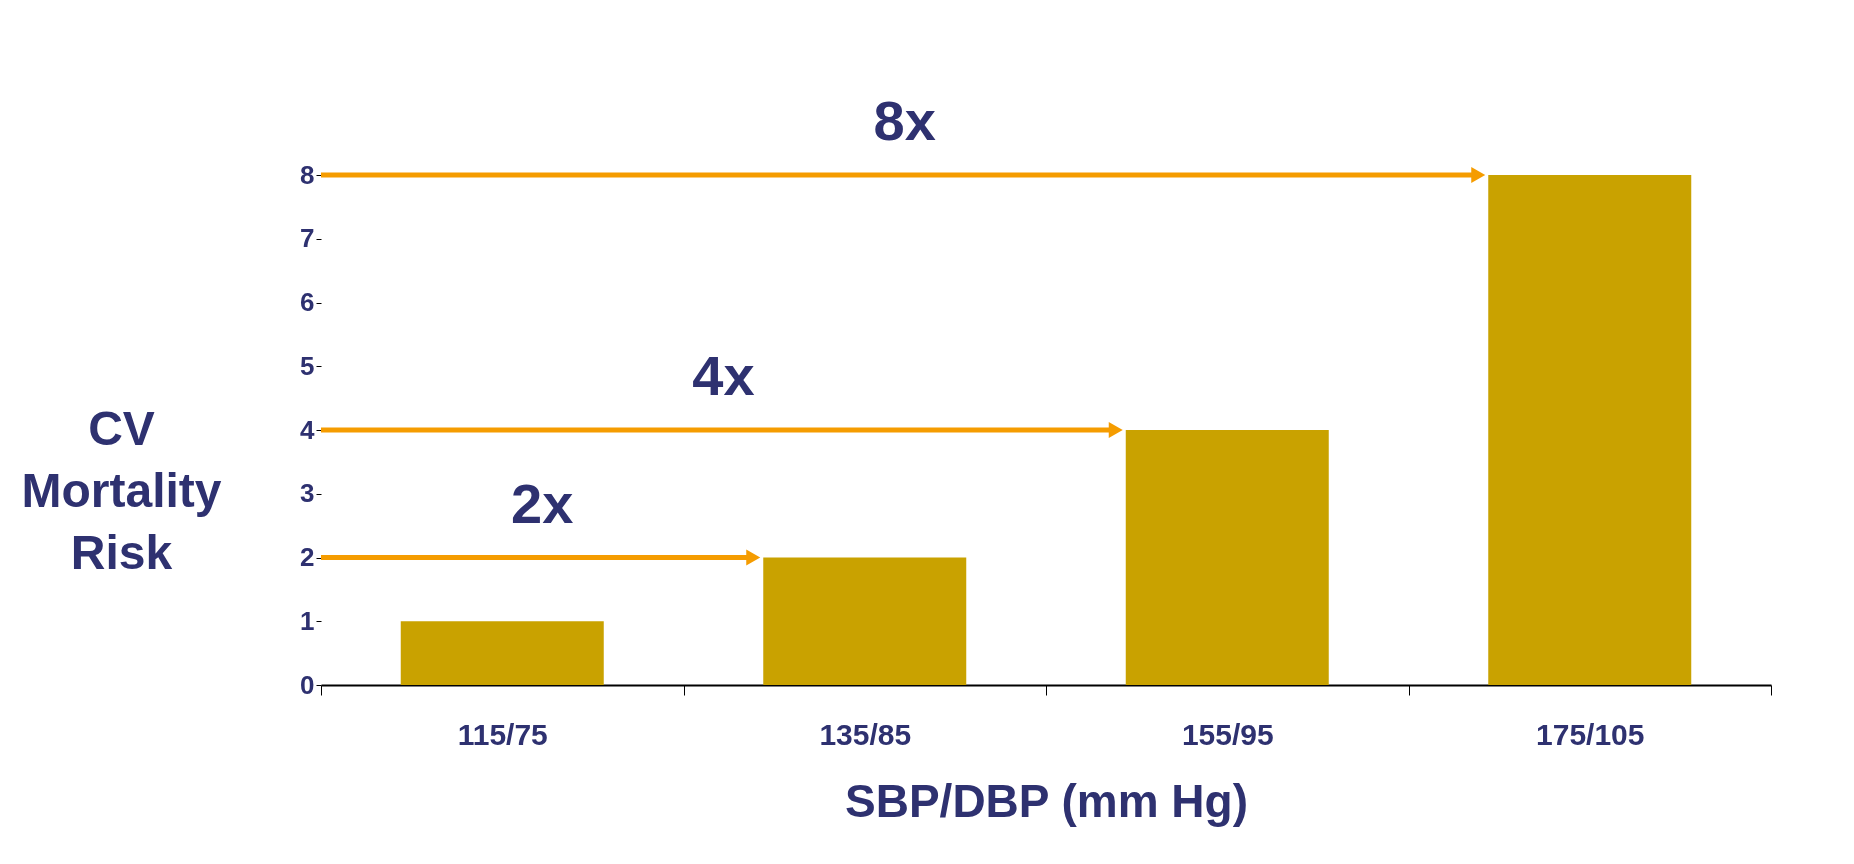 The image size is (1854, 864). I want to click on y-tick-label: 8, so click(307, 174).